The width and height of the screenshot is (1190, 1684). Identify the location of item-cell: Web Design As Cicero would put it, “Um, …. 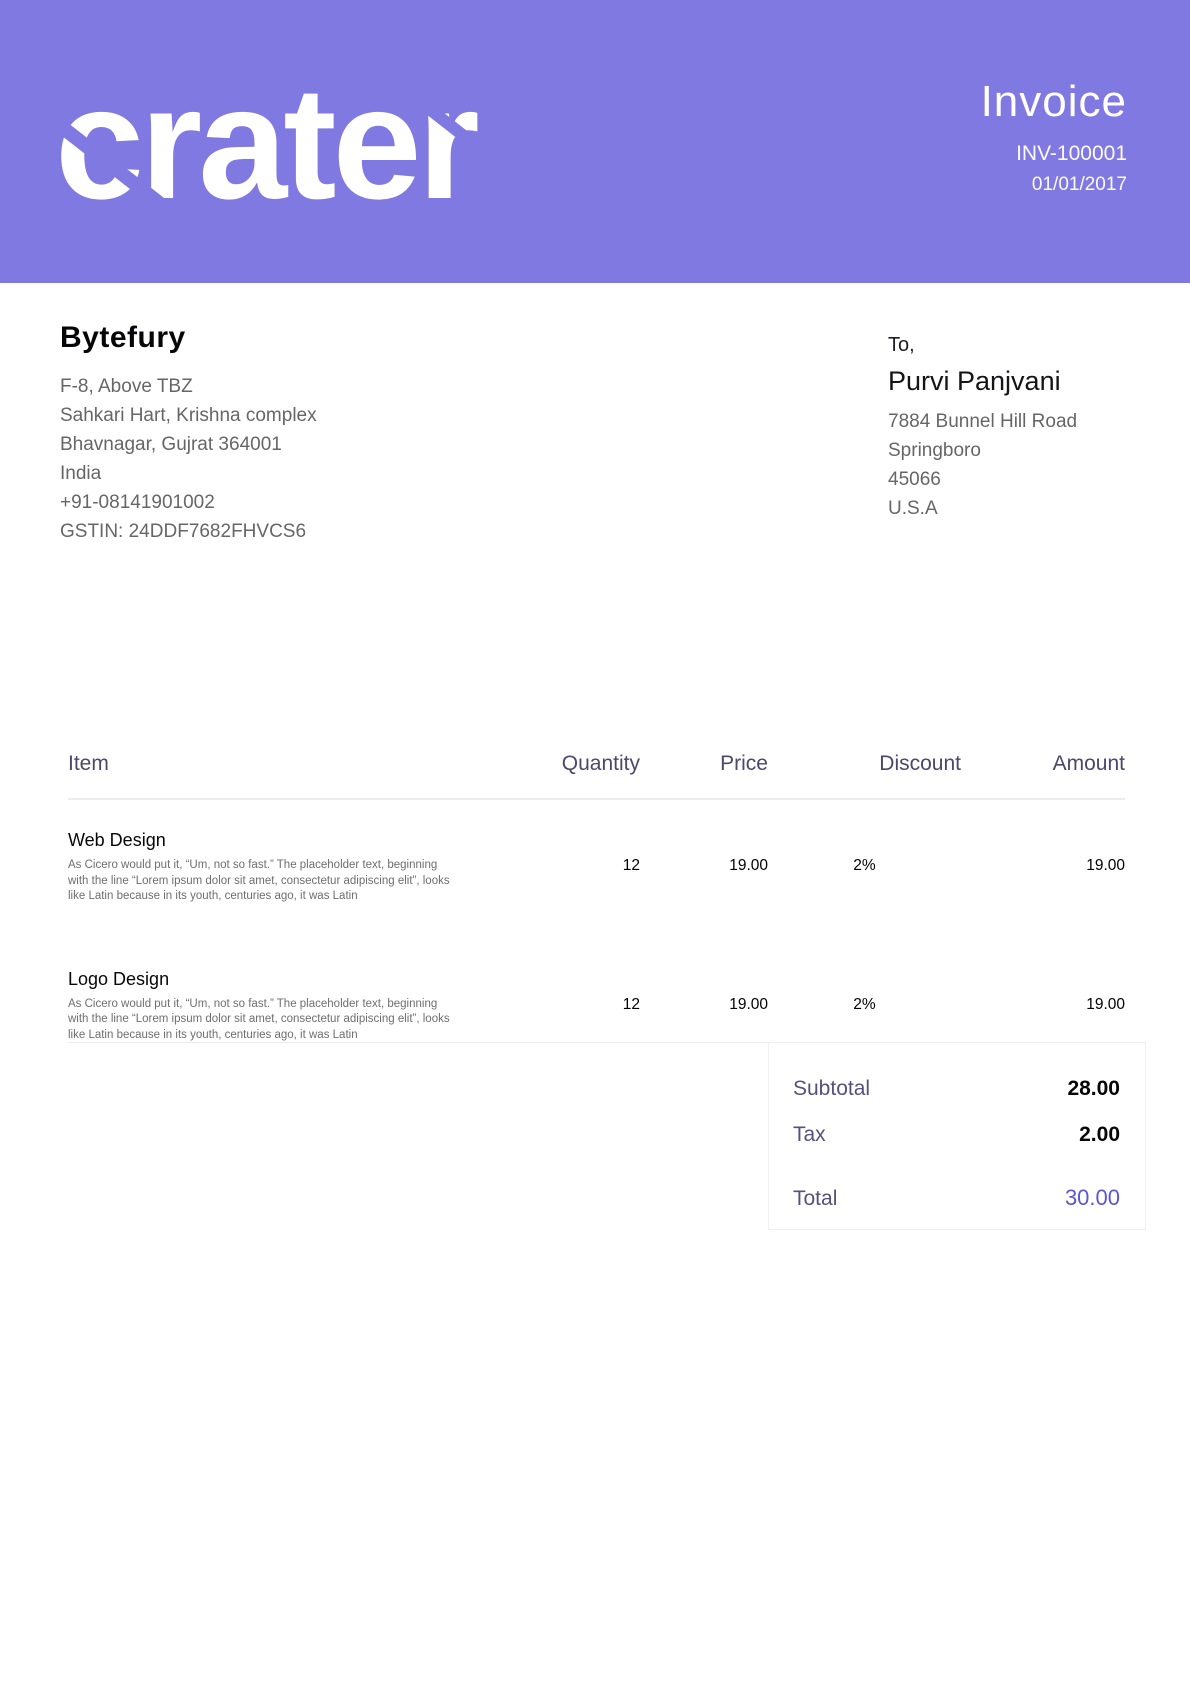
(299, 883).